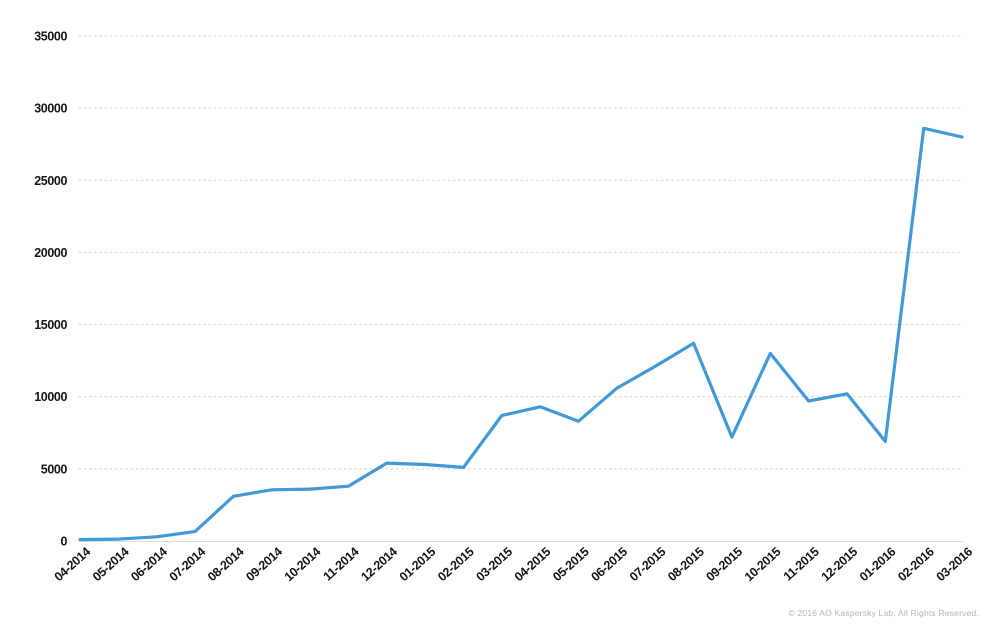 Image resolution: width=1000 pixels, height=631 pixels. I want to click on x-tick-label: 01-2016, so click(878, 565).